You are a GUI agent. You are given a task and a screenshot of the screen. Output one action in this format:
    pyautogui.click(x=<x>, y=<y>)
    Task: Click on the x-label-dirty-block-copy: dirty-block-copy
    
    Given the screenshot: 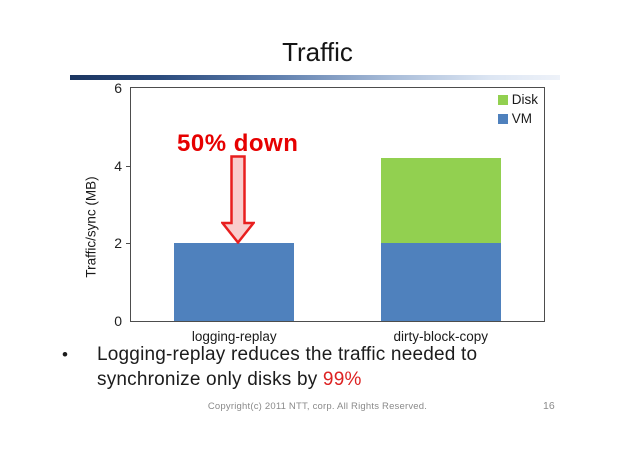 What is the action you would take?
    pyautogui.click(x=441, y=336)
    